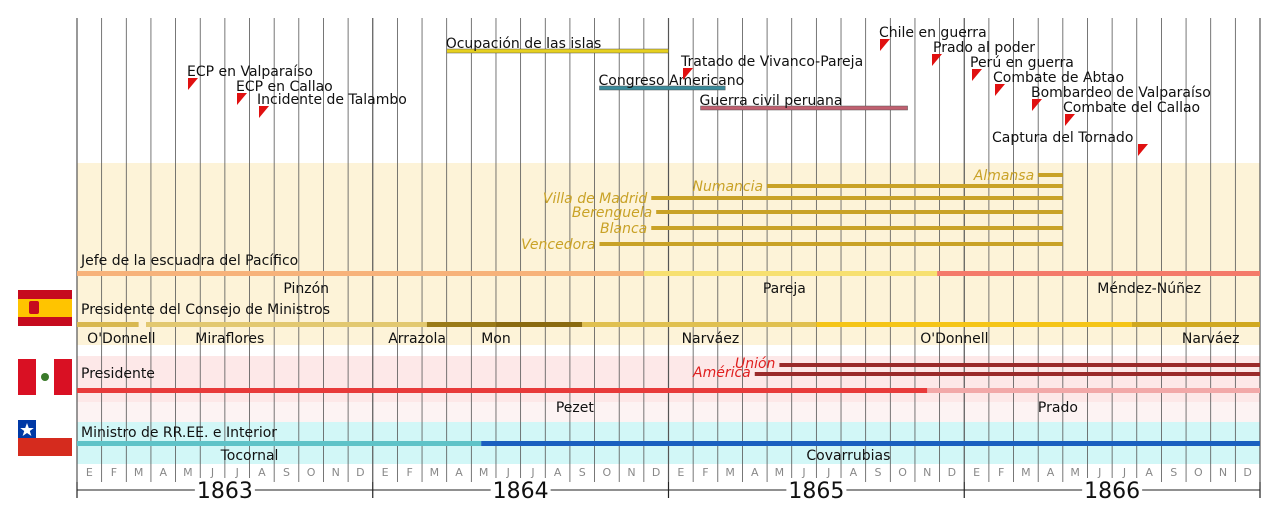  I want to click on squadron-name: Méndez-Núñez, so click(1149, 289).